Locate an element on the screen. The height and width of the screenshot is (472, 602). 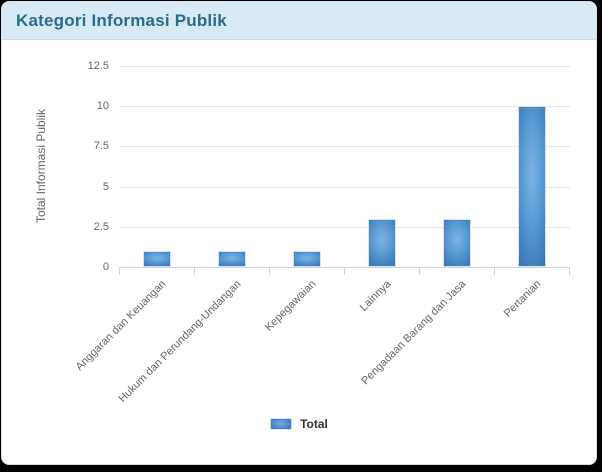
legend: Total is located at coordinates (299, 424).